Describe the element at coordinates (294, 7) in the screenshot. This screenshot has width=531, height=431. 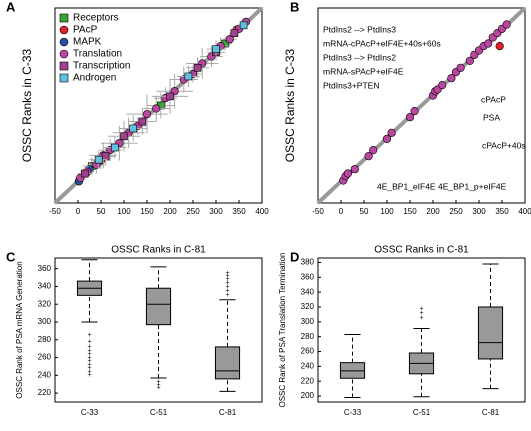
I see `panel-label: B` at that location.